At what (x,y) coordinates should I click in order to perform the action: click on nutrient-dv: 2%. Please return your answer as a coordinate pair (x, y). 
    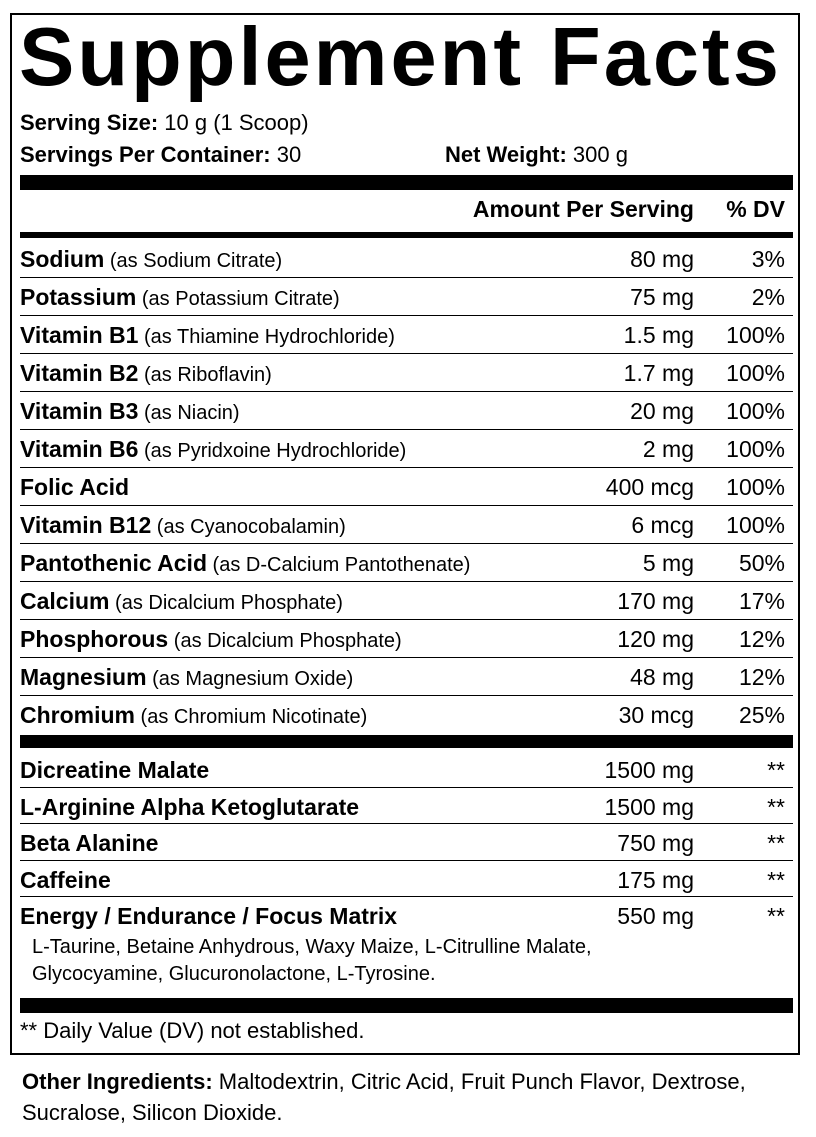
    Looking at the image, I should click on (768, 297).